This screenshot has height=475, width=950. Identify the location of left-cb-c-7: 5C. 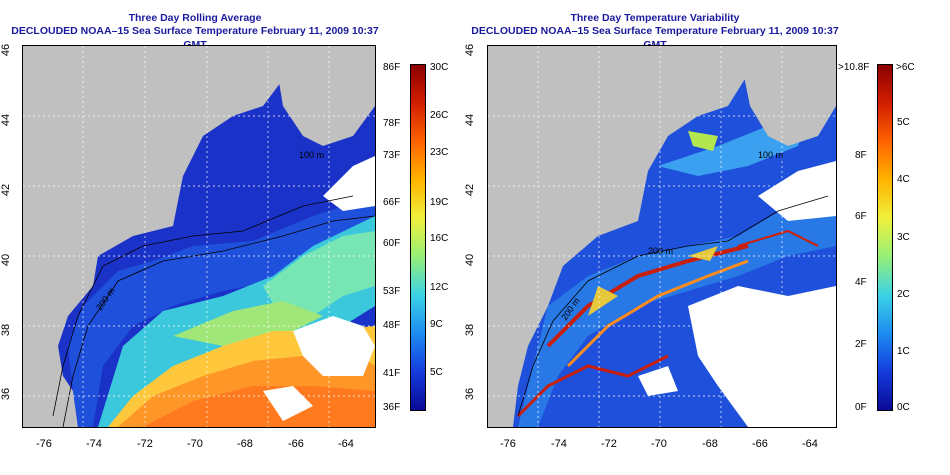
(436, 372).